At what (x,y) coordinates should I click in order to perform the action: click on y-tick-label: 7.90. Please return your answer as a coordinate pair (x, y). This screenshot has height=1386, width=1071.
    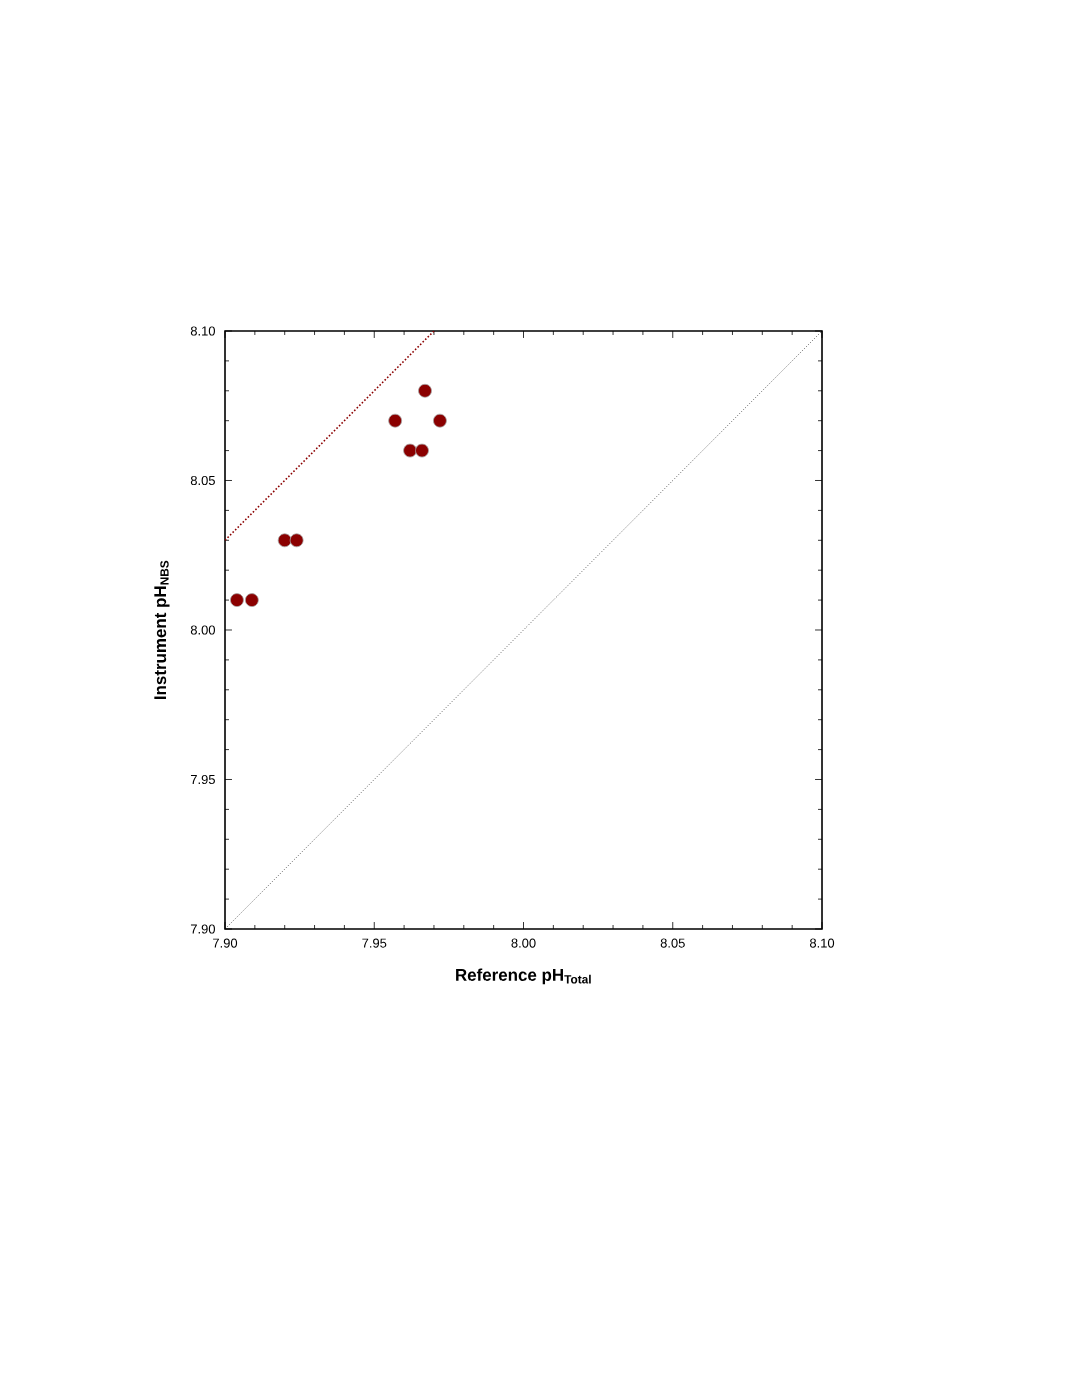
    Looking at the image, I should click on (202, 929).